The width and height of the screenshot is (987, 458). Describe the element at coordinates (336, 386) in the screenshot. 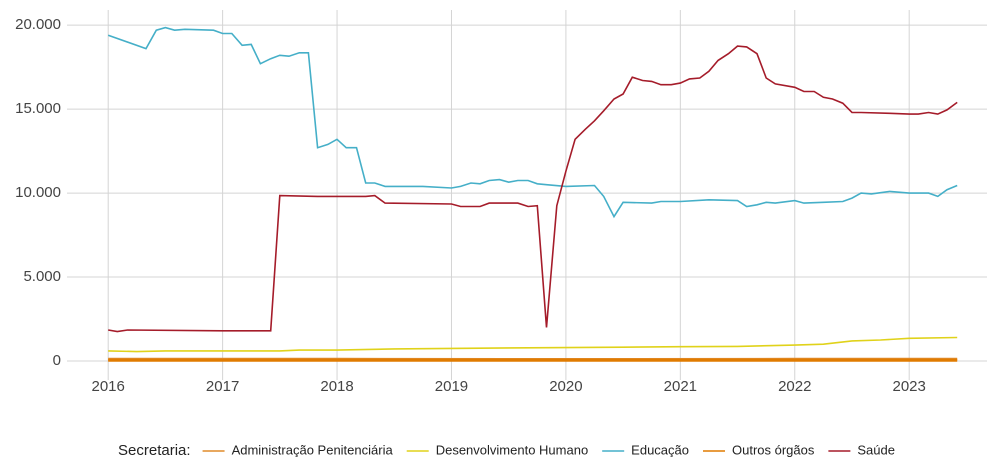

I see `x-tick-label: 2018` at that location.